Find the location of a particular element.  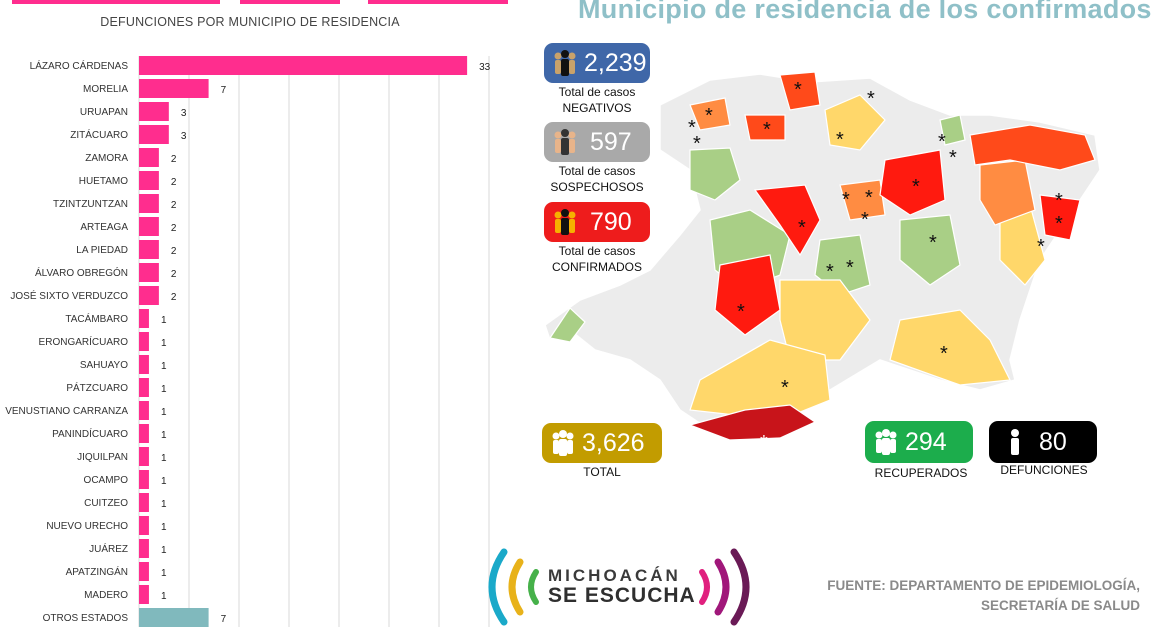

region-orange-mid is located at coordinates (862, 200).